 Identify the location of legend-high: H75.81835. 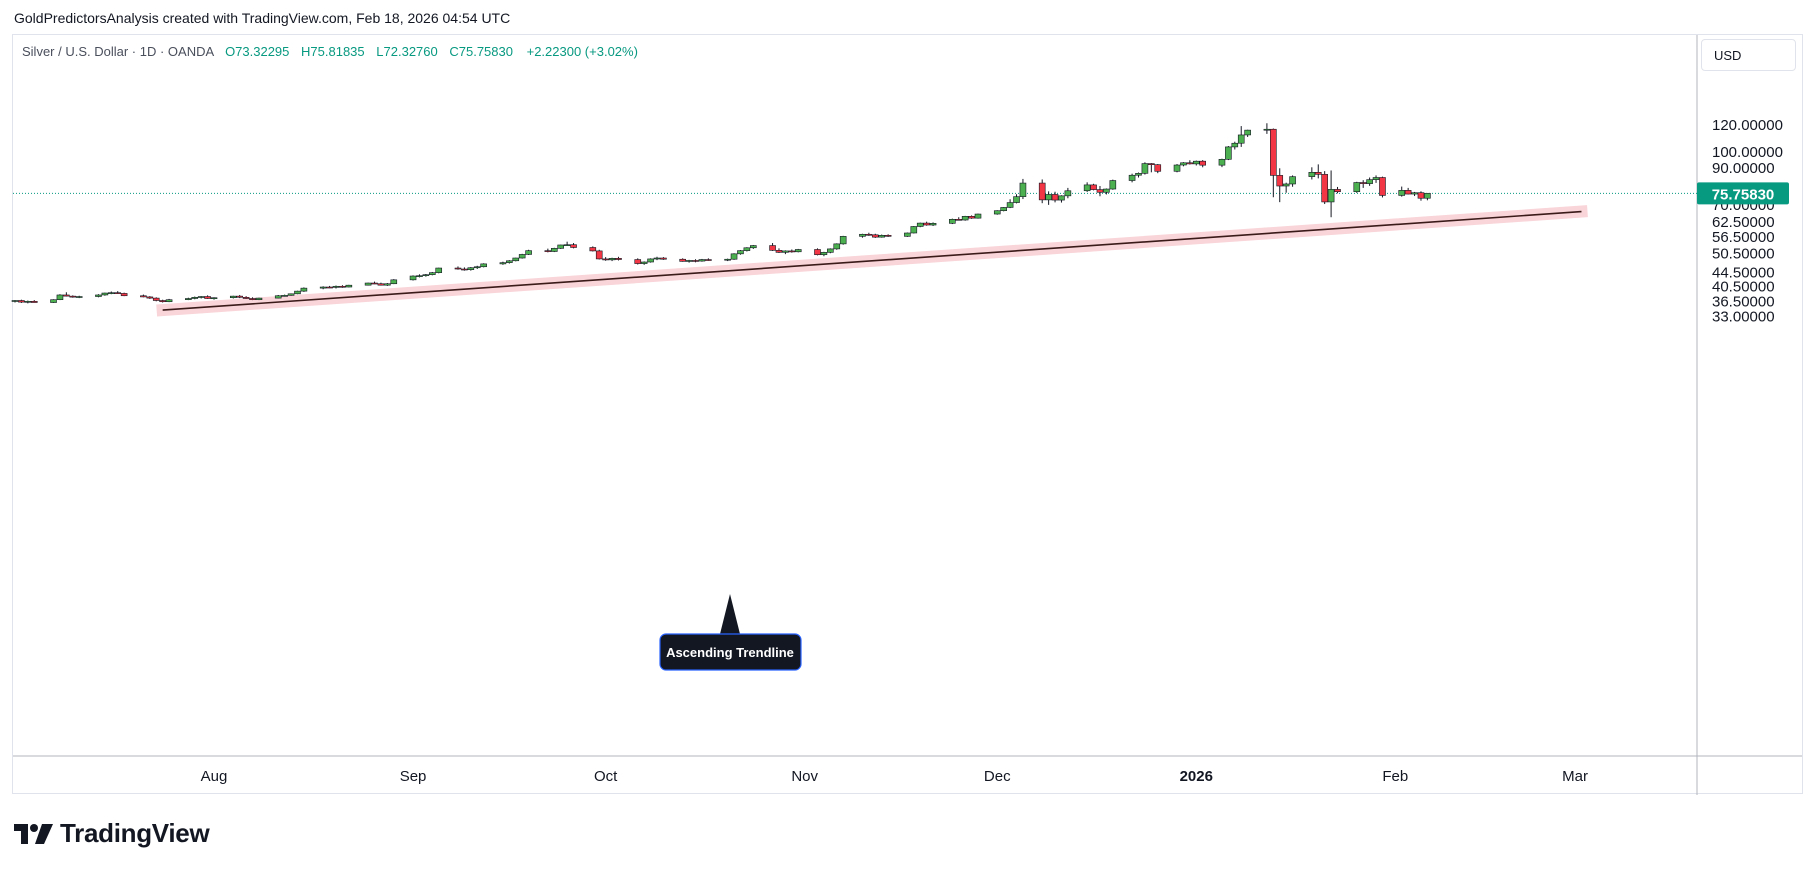
(333, 51).